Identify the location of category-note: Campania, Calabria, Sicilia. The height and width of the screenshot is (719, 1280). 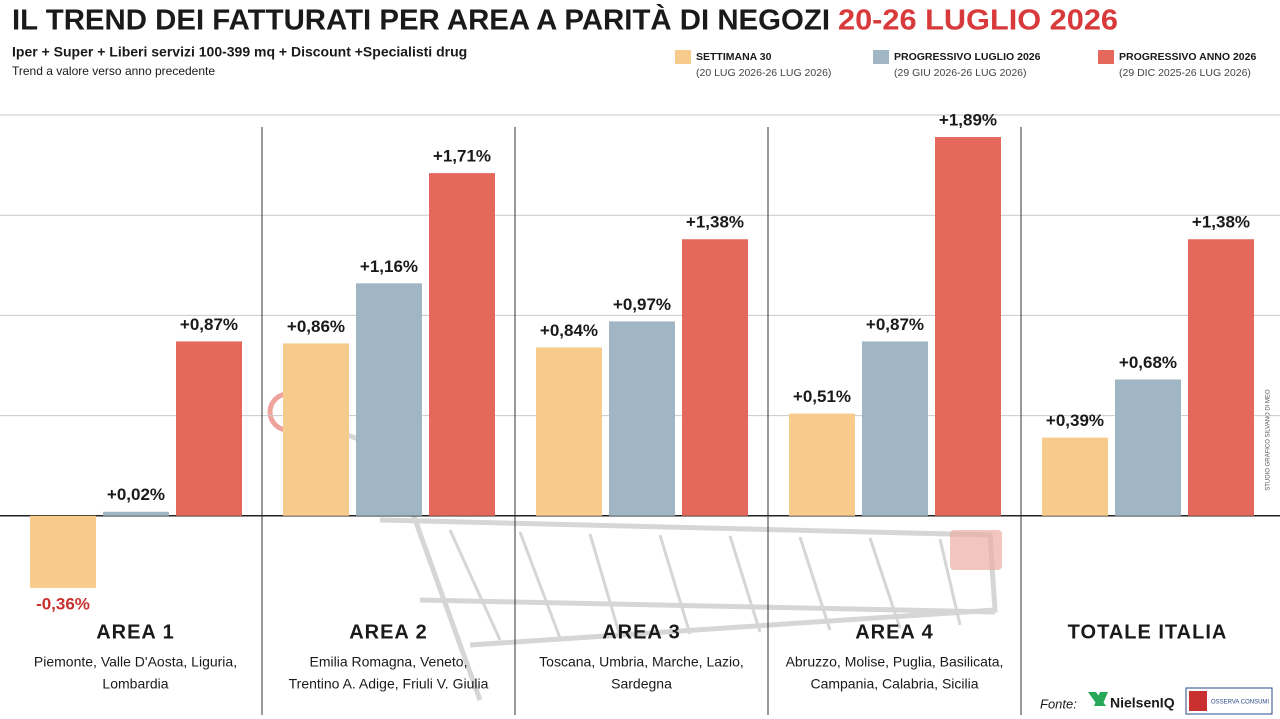
(894, 684).